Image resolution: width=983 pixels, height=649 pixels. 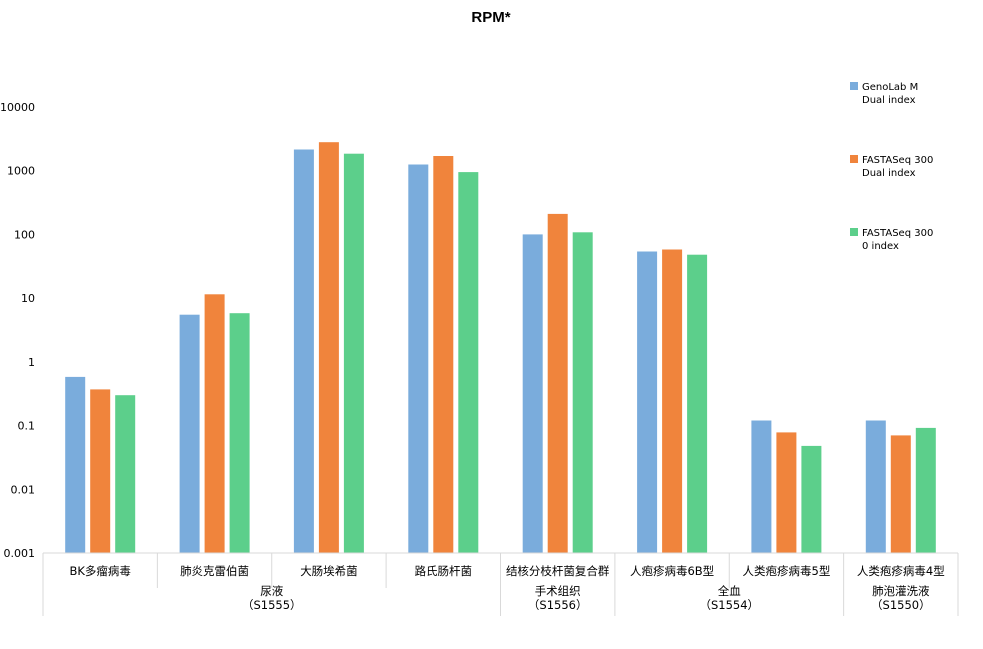 What do you see at coordinates (17, 330) in the screenshot?
I see `y-axis: 0.001 0.01 0.1 1 10 100 1000 10000` at bounding box center [17, 330].